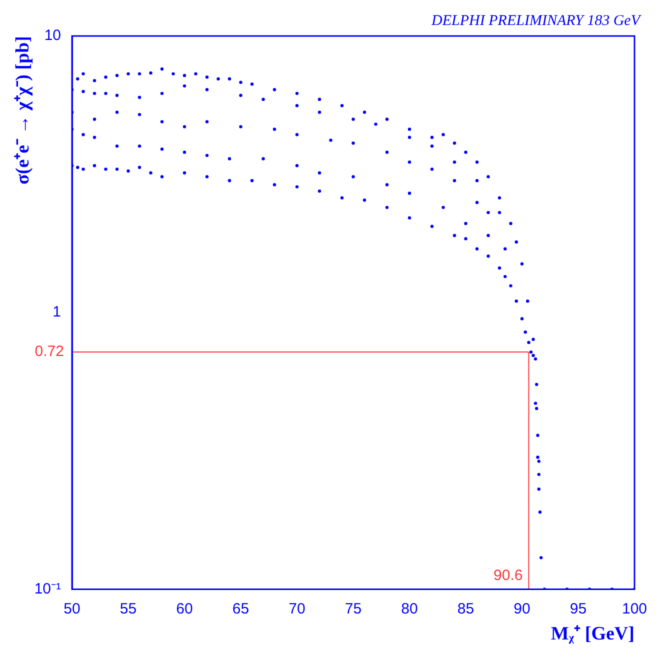  Describe the element at coordinates (72, 609) in the screenshot. I see `x-tick-label: 50` at that location.